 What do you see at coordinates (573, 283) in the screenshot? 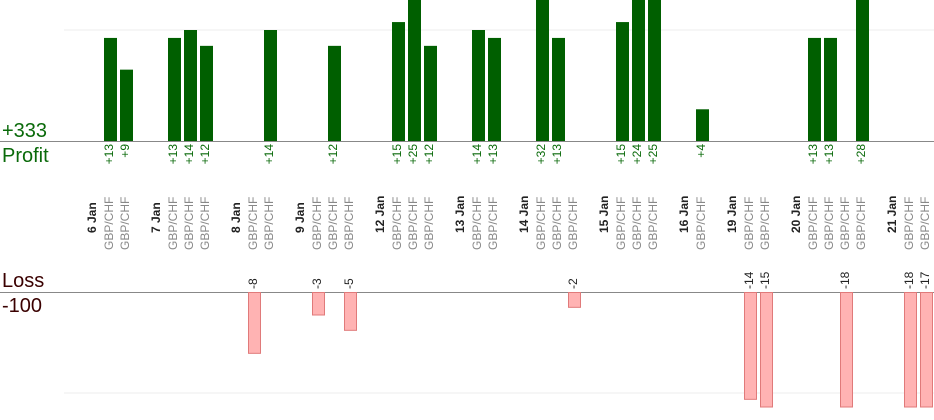
I see `loss-value-label: -2` at bounding box center [573, 283].